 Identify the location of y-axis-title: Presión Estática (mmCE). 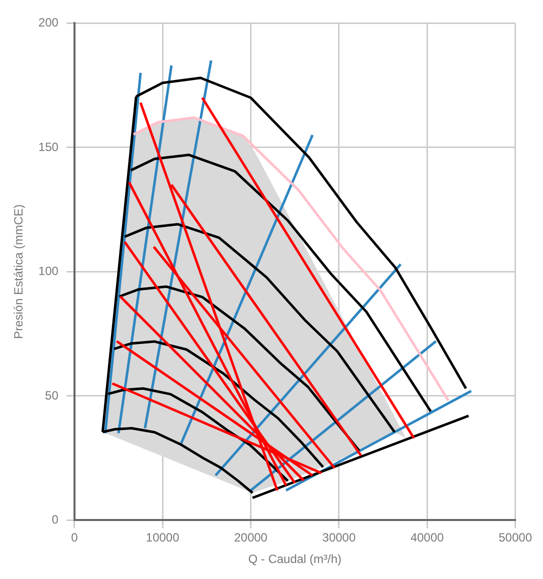
(19, 272).